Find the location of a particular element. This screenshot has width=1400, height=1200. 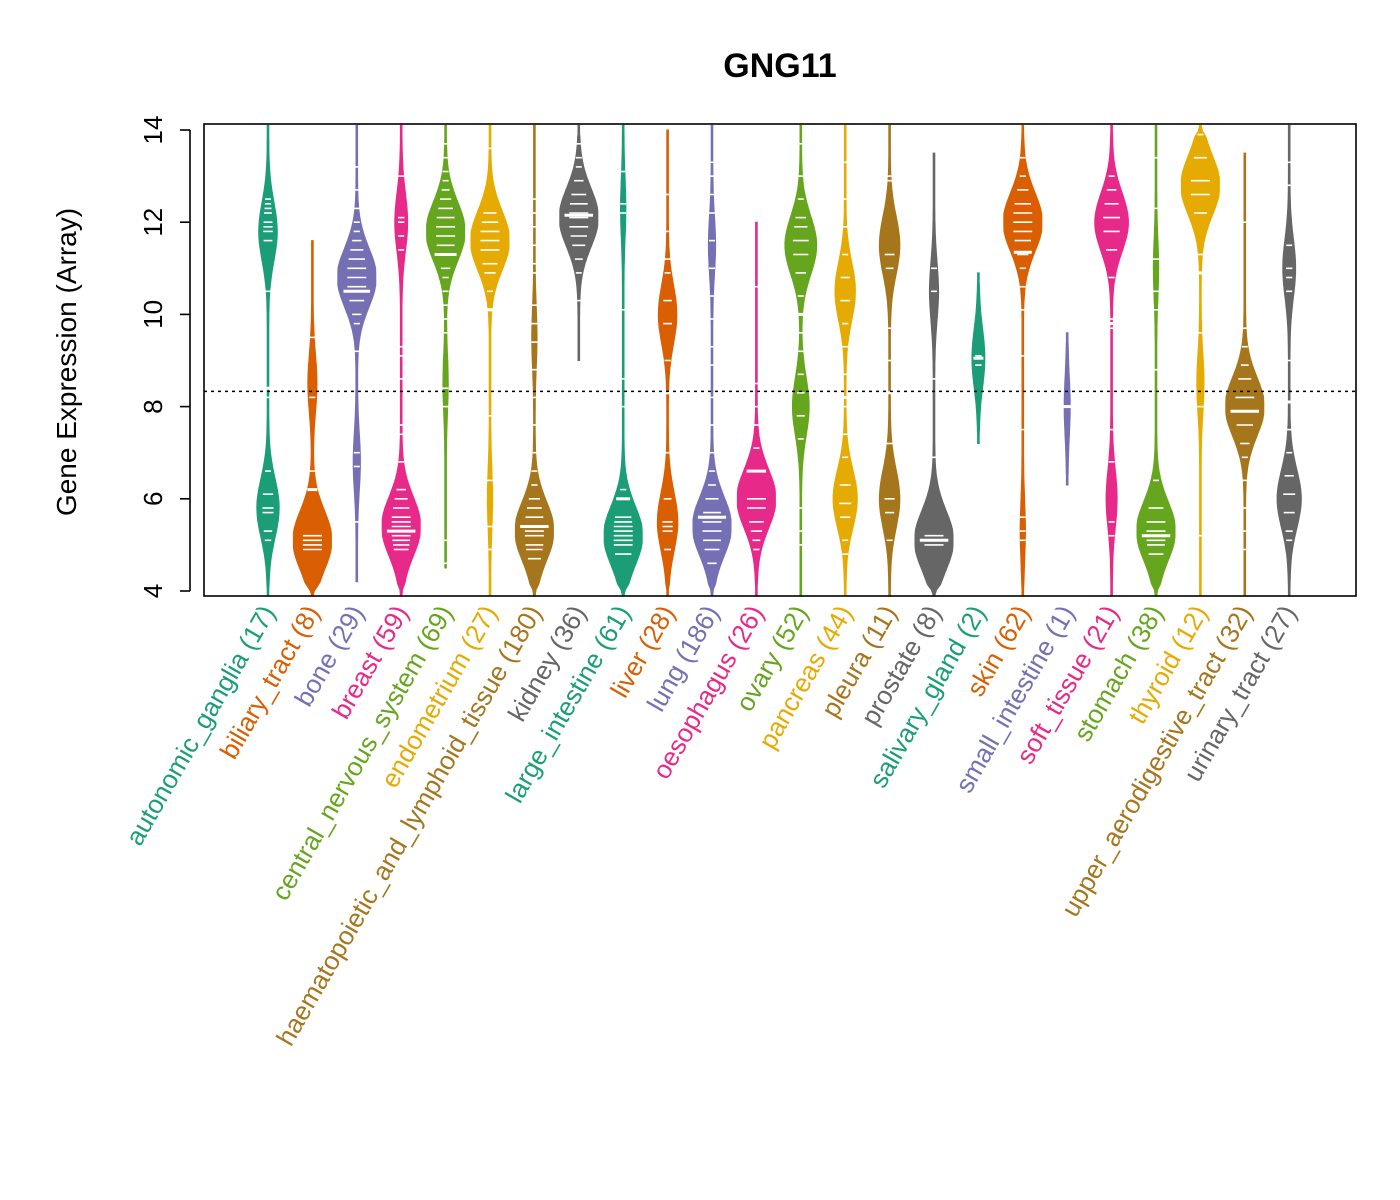

y-tick-label: 4 is located at coordinates (153, 591).